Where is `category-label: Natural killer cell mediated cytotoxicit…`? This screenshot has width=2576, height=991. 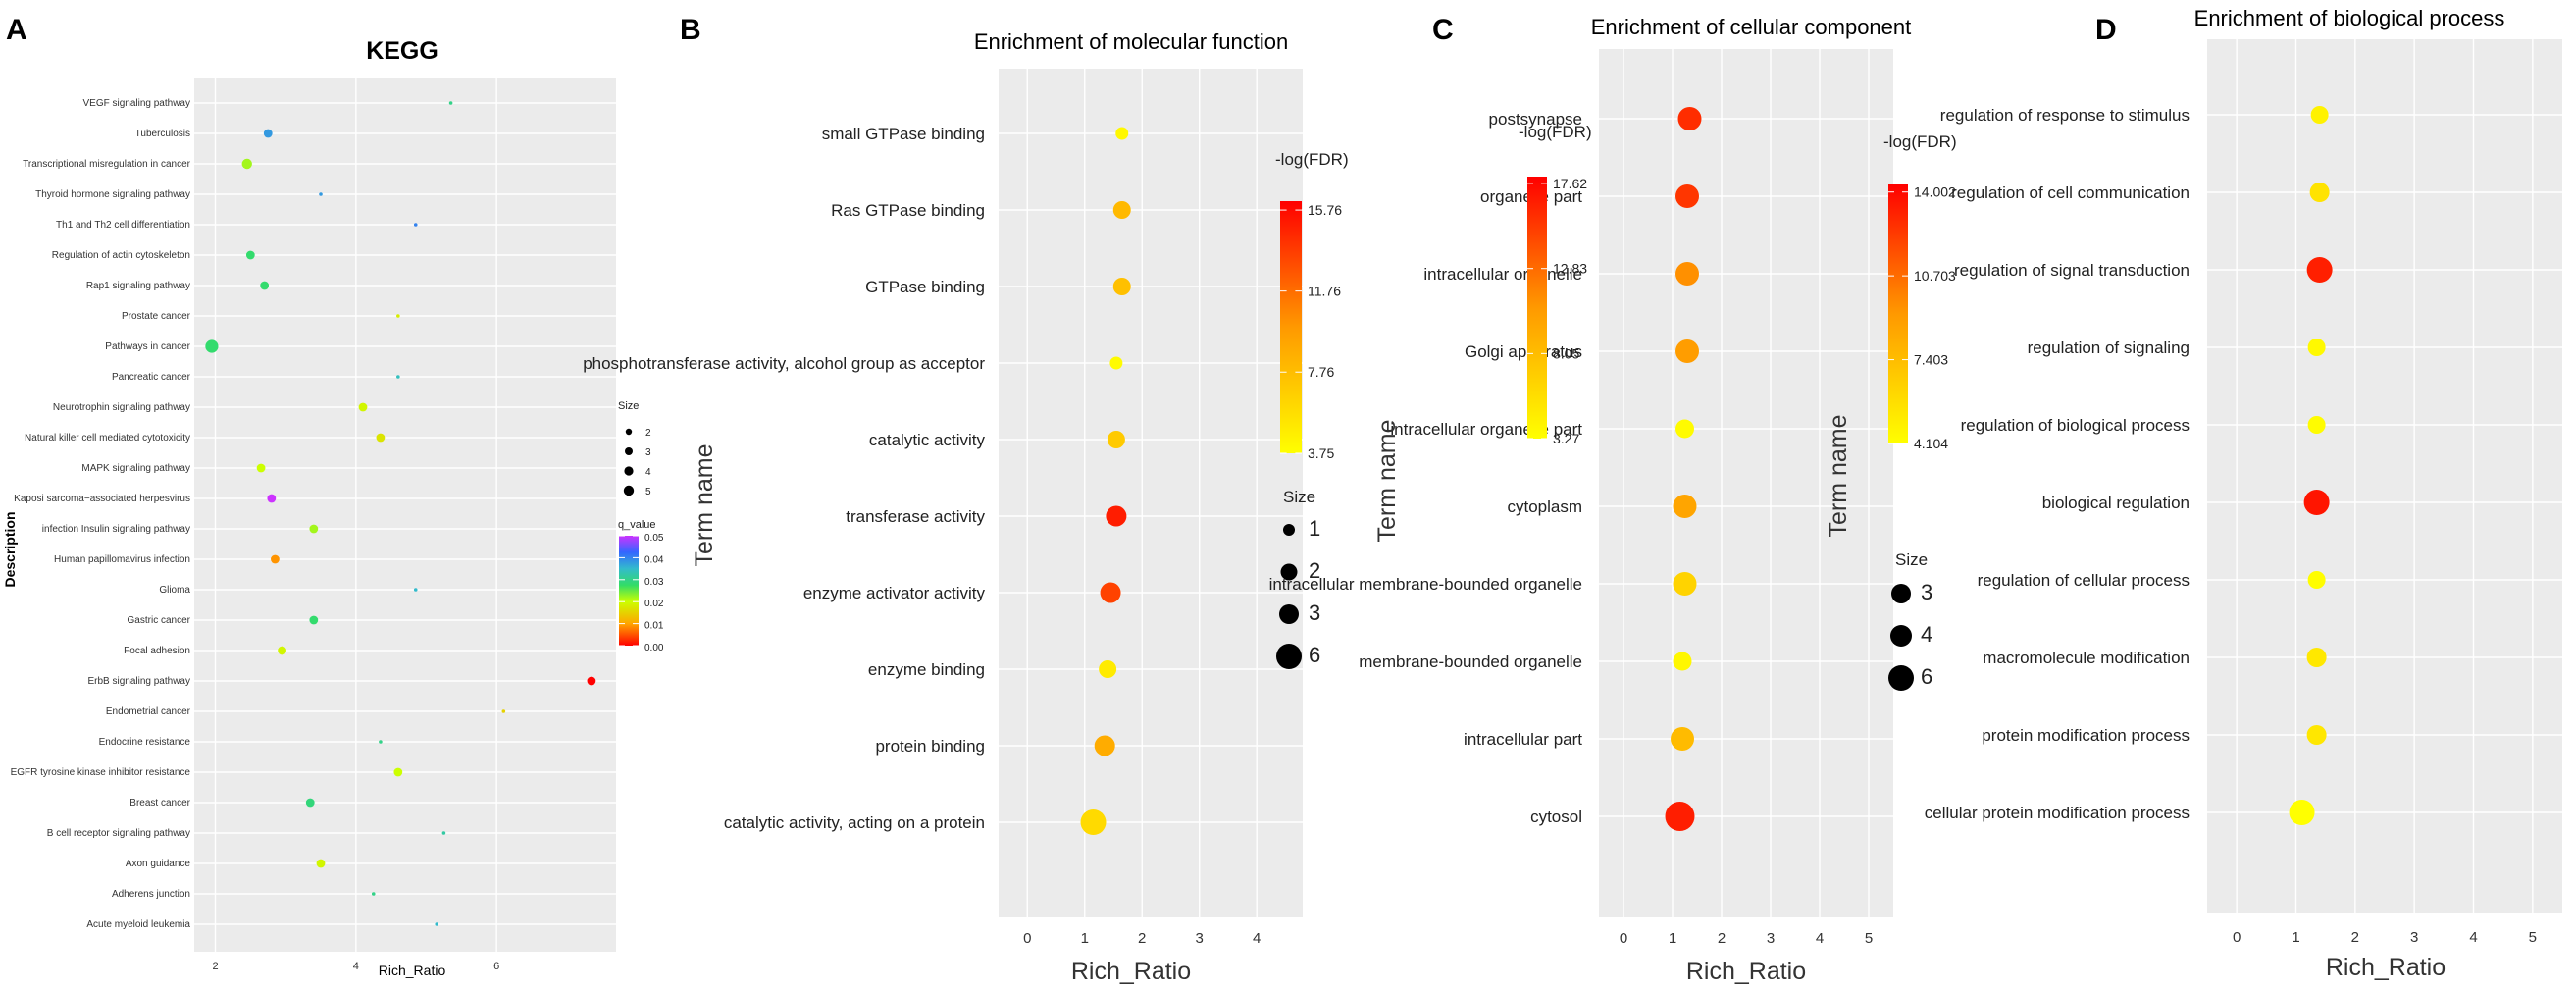
category-label: Natural killer cell mediated cytotoxicit… is located at coordinates (107, 438).